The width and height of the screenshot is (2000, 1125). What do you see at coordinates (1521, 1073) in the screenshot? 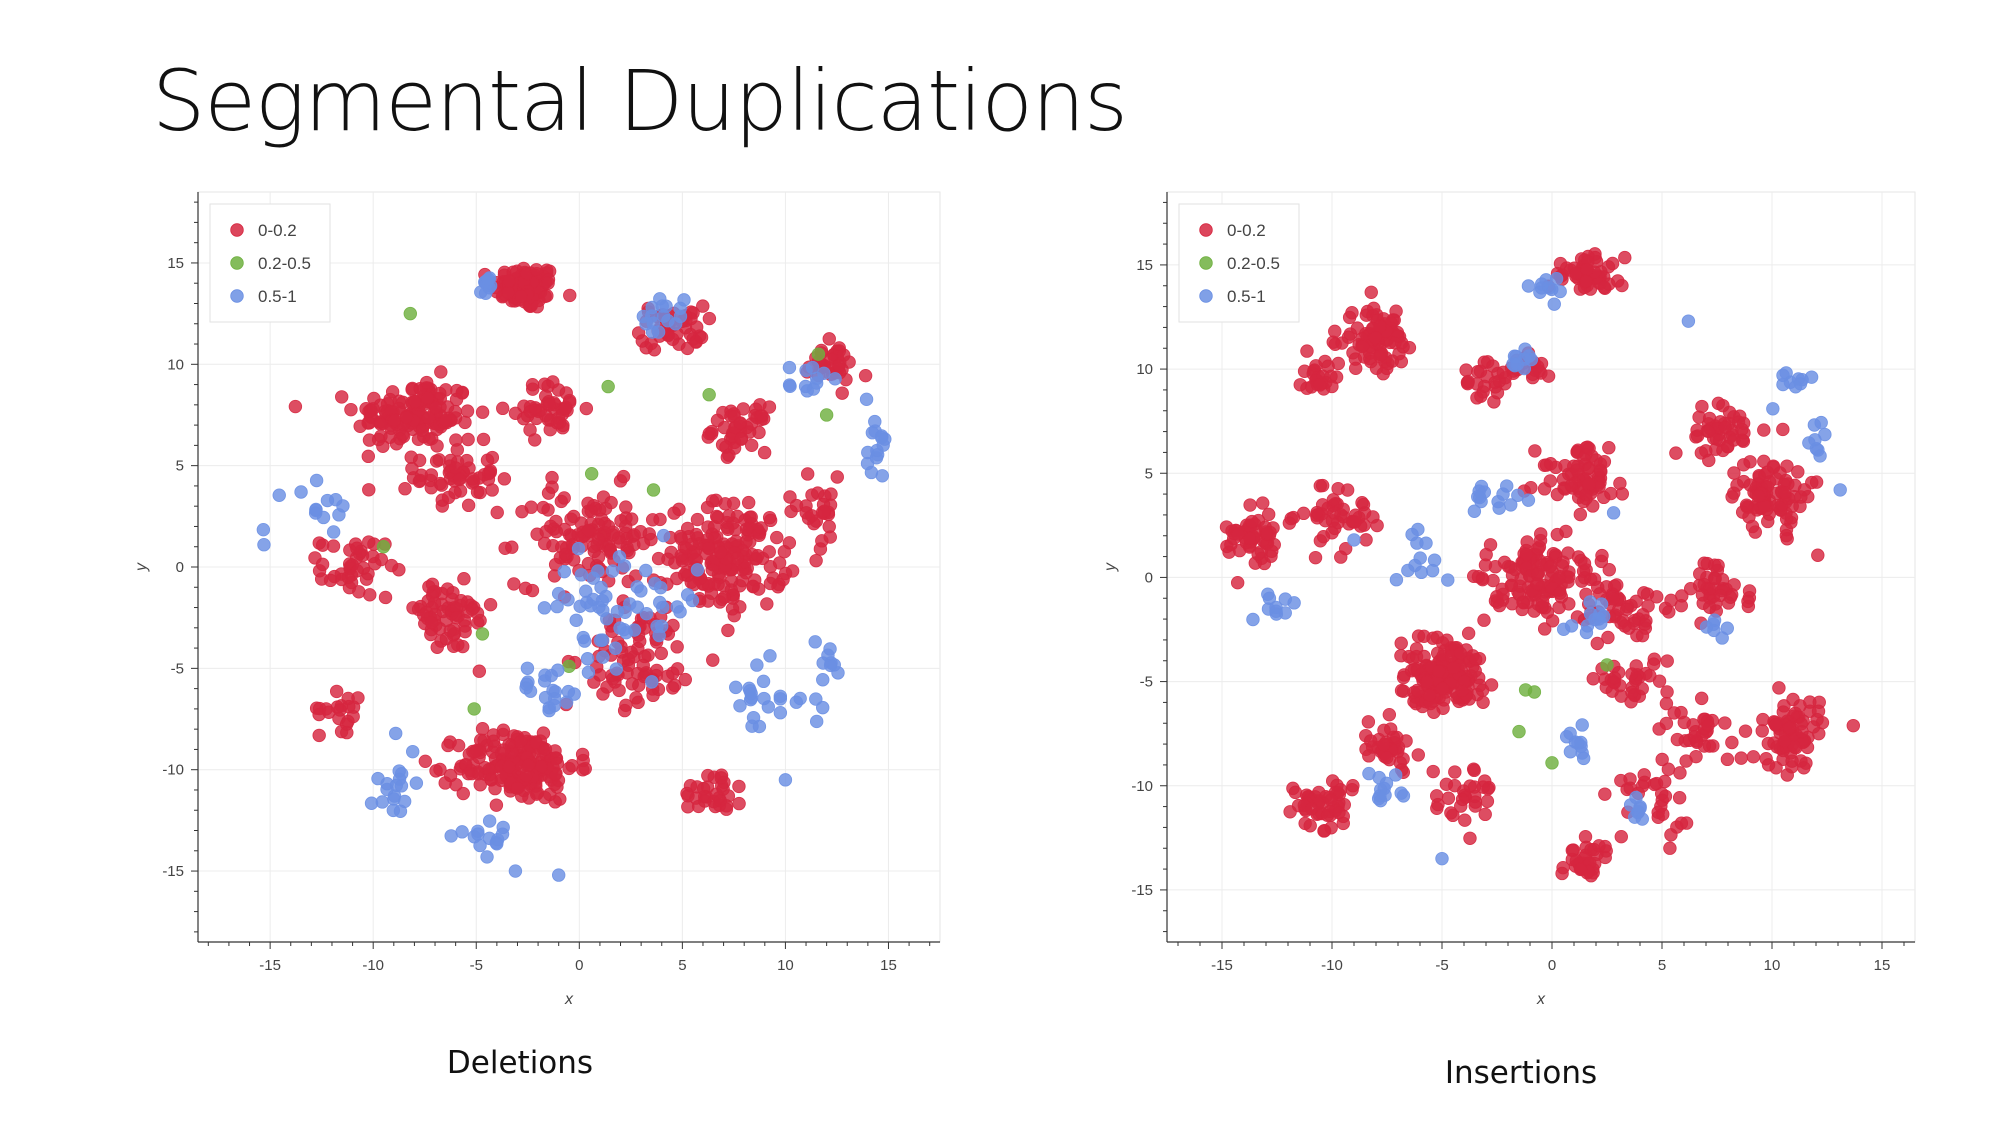
I see `insertions-caption: Insertions` at bounding box center [1521, 1073].